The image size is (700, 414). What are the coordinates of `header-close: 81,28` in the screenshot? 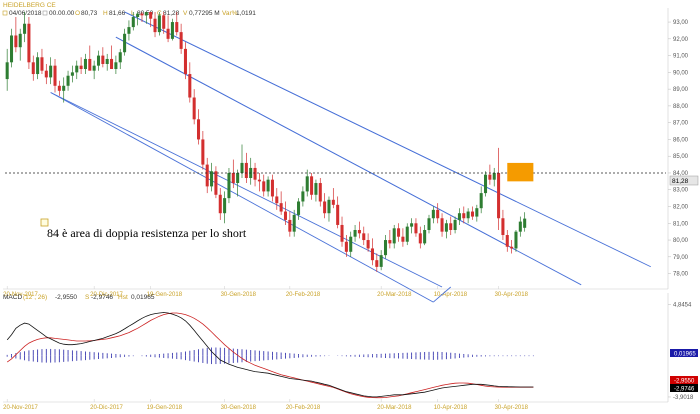 It's located at (171, 13).